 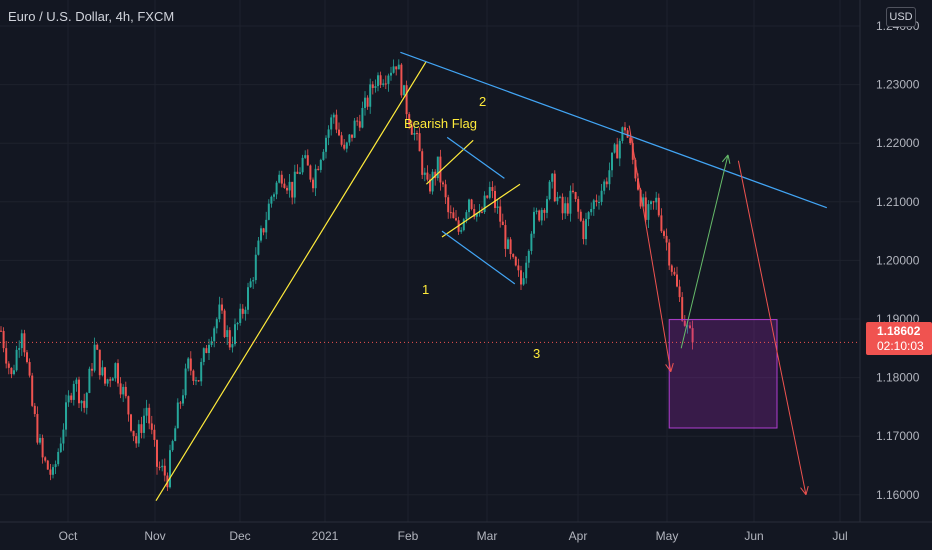 I want to click on red-arrow-down-final, so click(x=772, y=327).